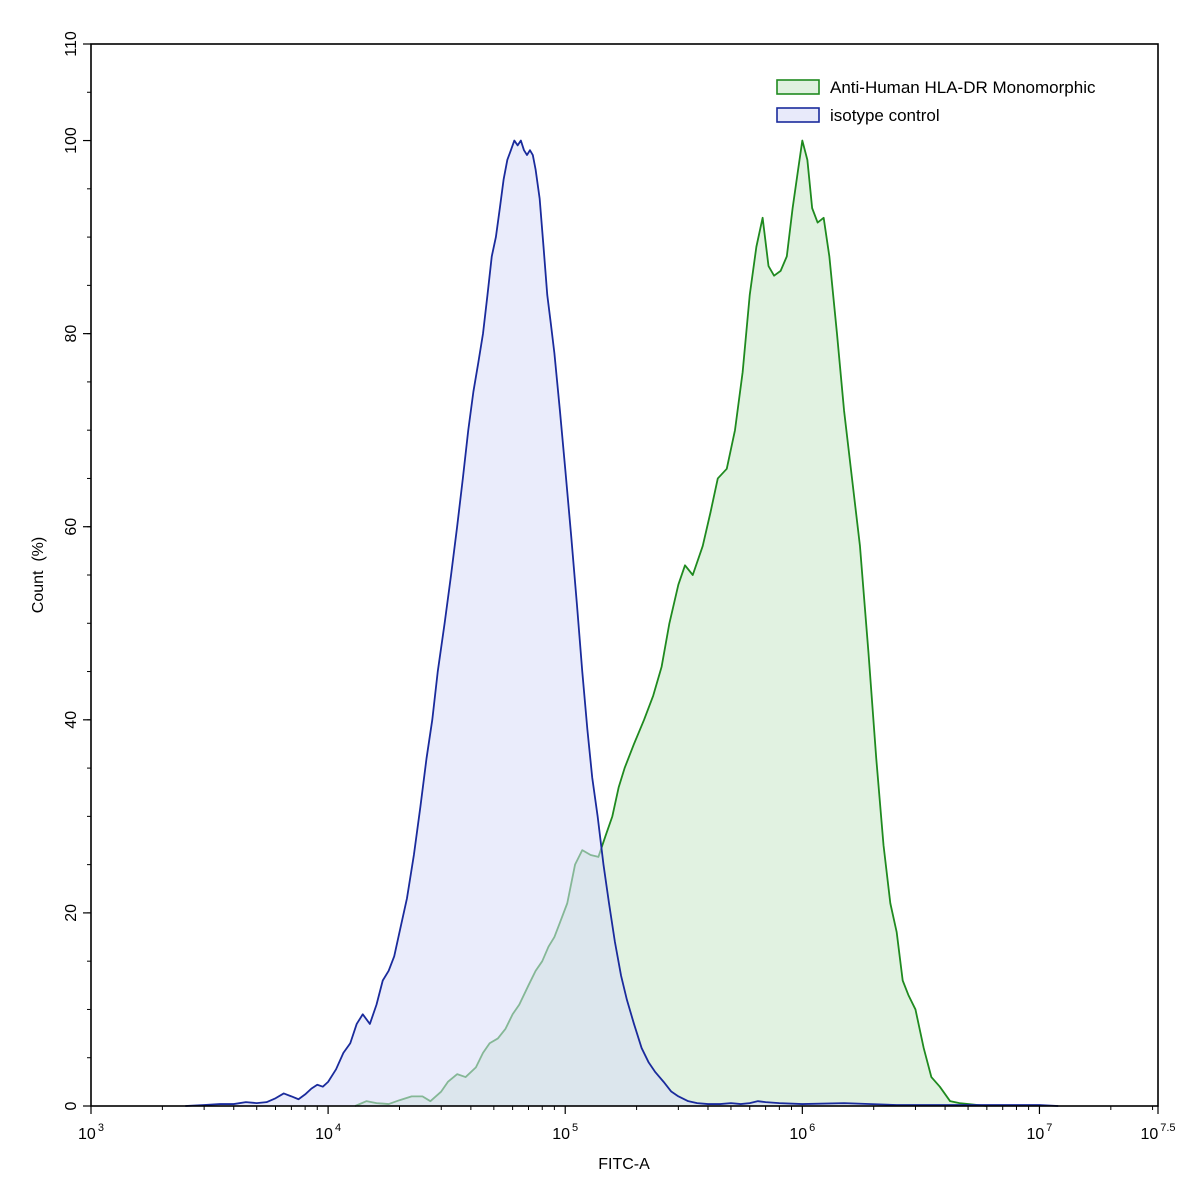  I want to click on x-tick-label: 10 7.5, so click(1157, 1132).